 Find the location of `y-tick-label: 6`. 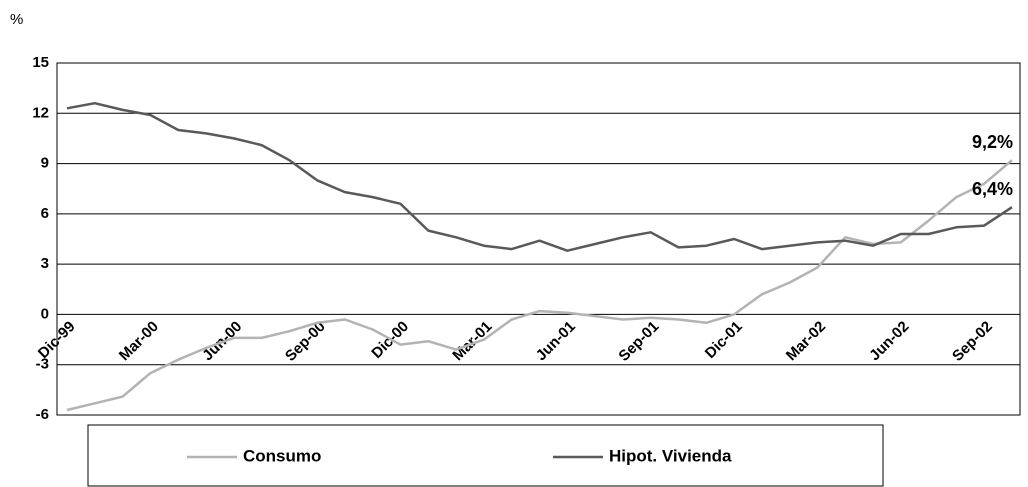

y-tick-label: 6 is located at coordinates (45, 213).